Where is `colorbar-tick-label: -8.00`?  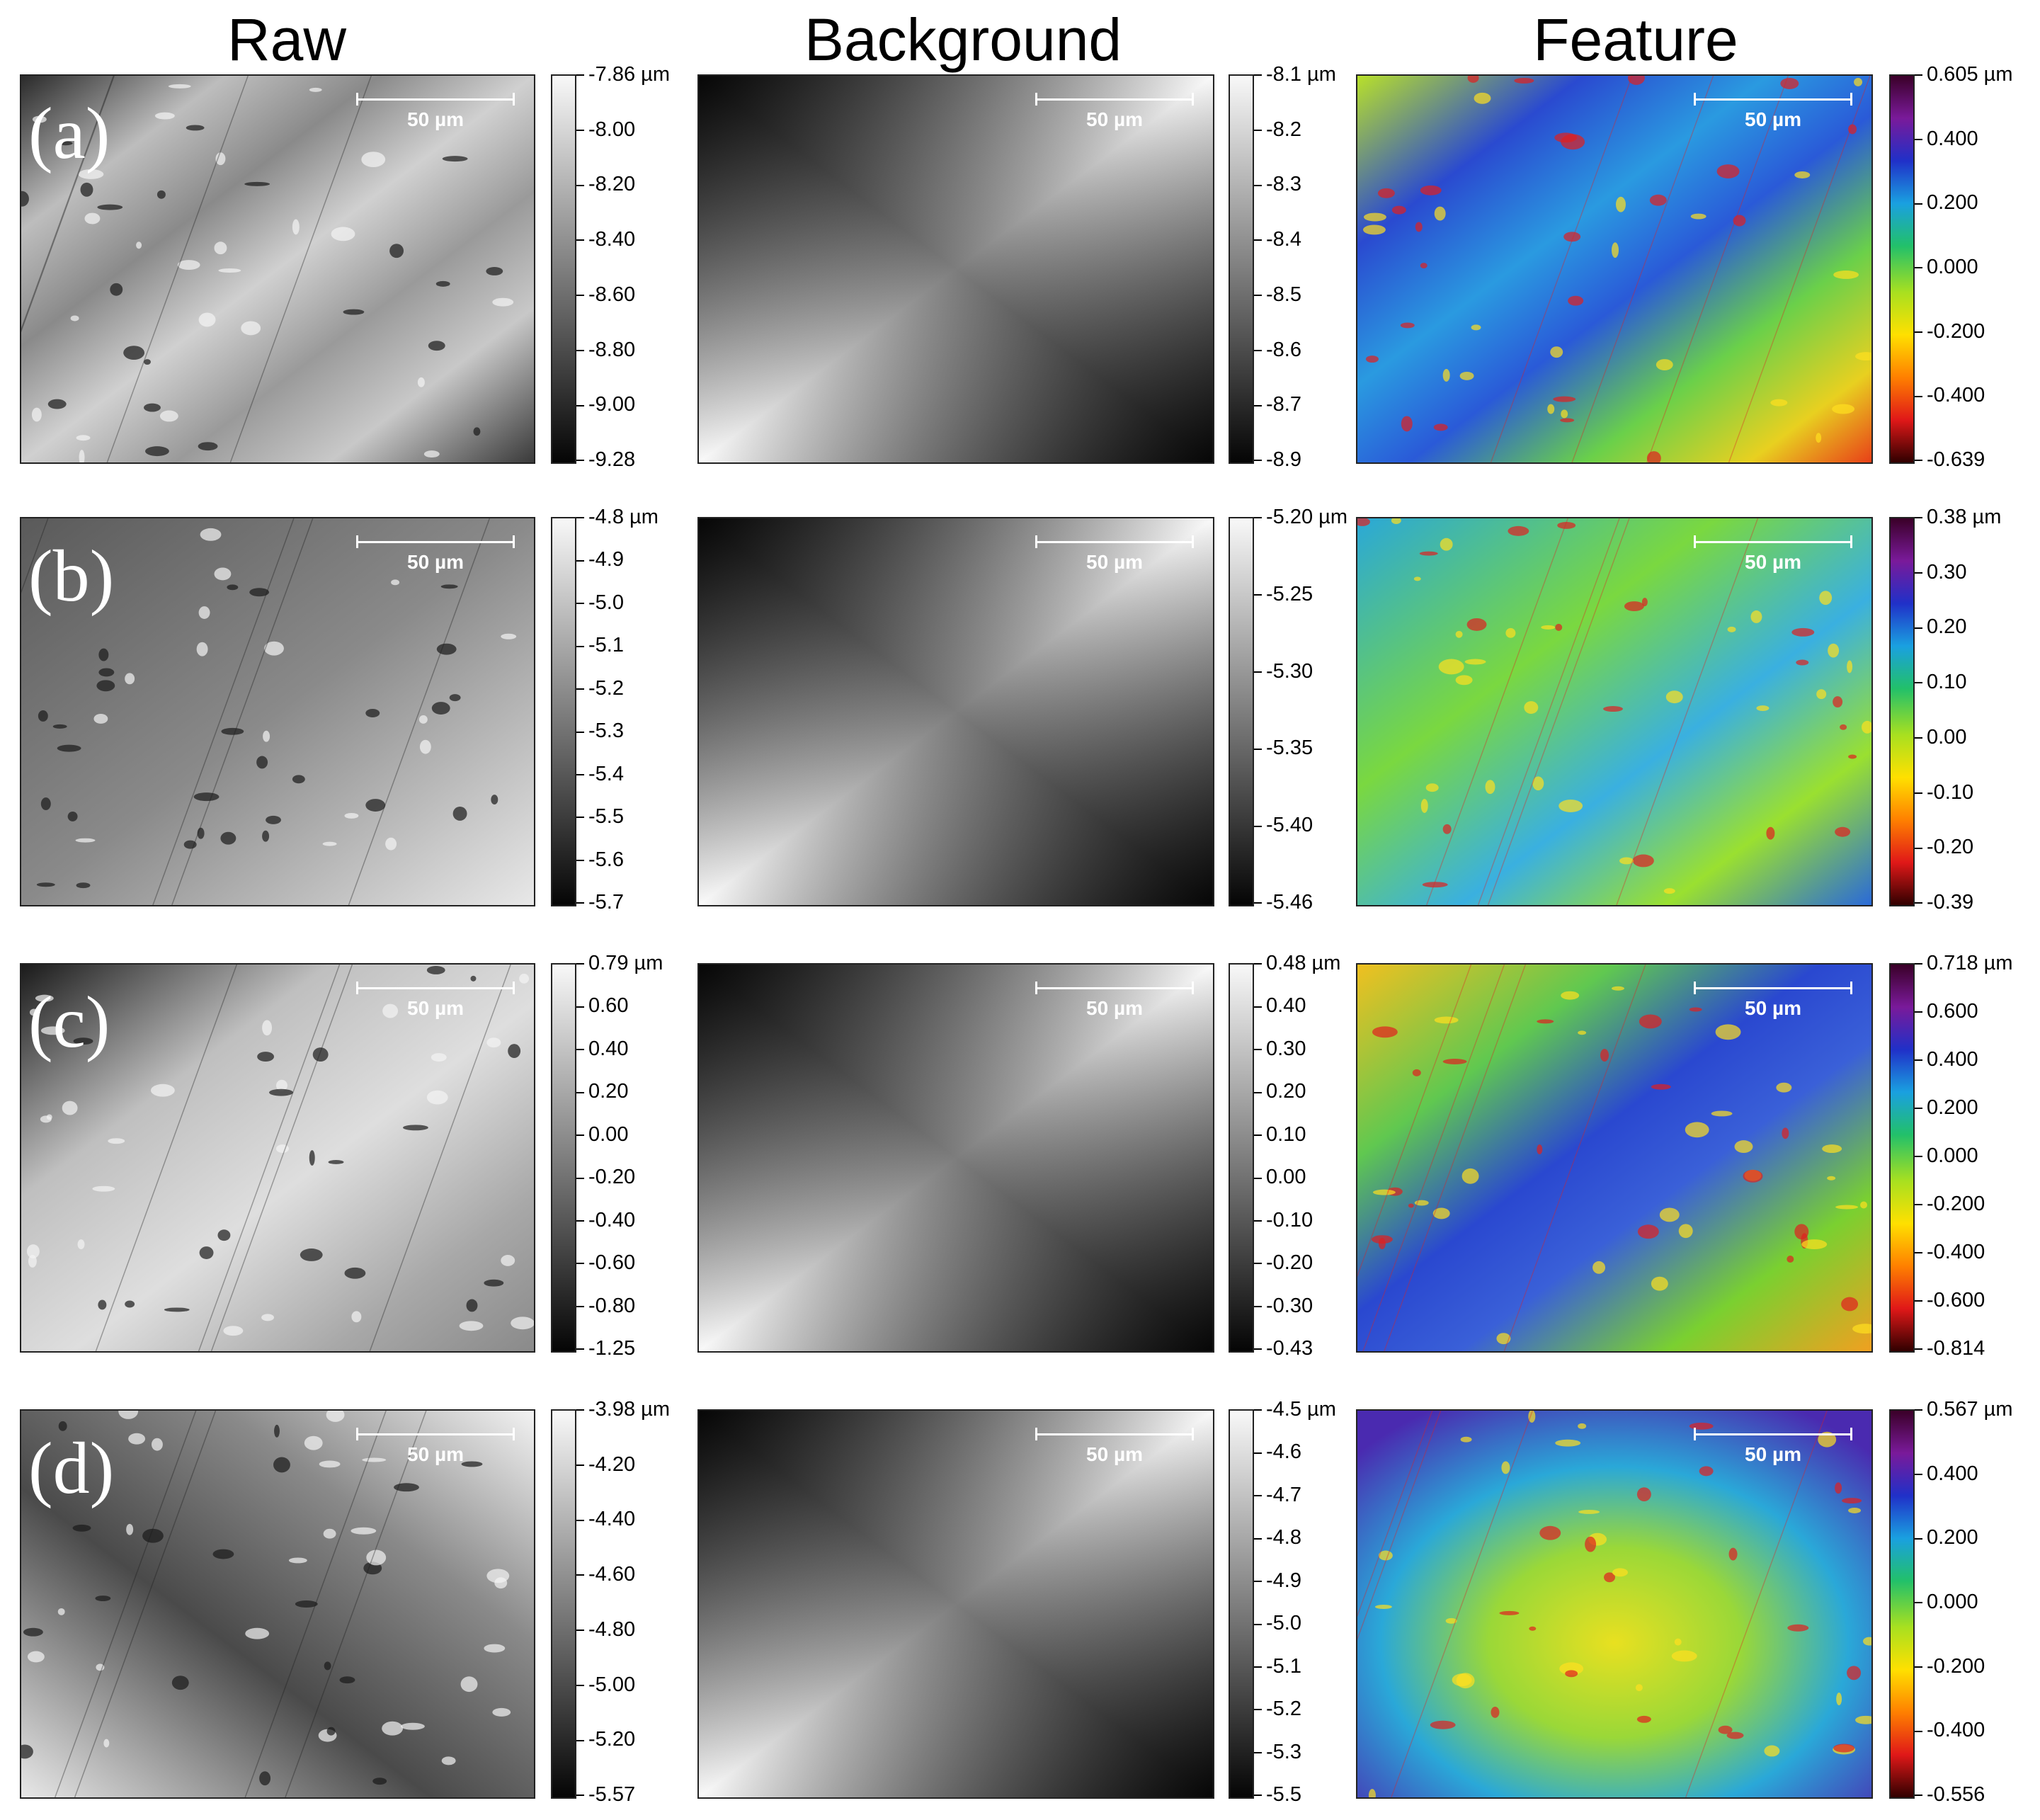
colorbar-tick-label: -8.00 is located at coordinates (606, 129).